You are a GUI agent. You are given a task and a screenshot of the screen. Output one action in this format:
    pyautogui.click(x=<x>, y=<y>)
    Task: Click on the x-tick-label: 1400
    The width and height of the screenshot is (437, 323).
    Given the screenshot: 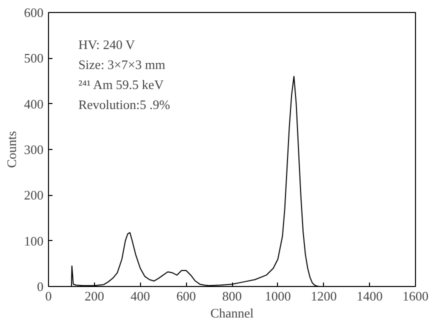 What is the action you would take?
    pyautogui.click(x=369, y=296)
    